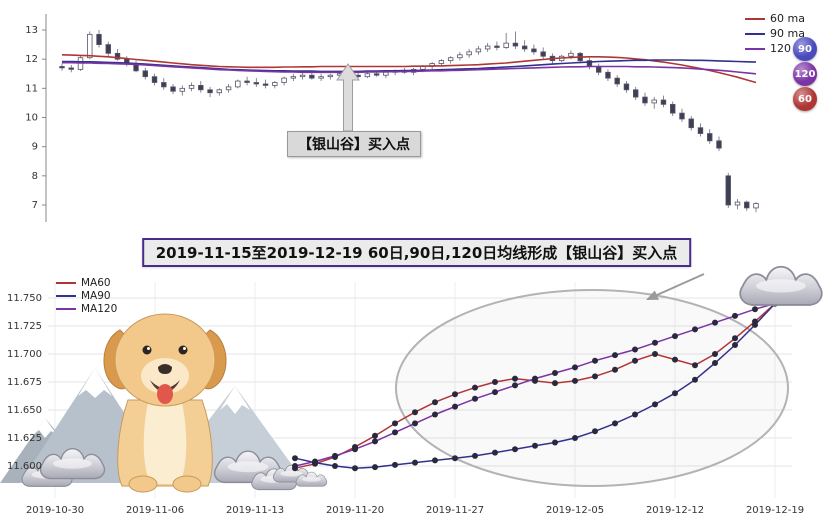 This screenshot has height=520, width=833. Describe the element at coordinates (755, 48) in the screenshot. I see `legend-swatch-120ma` at that location.